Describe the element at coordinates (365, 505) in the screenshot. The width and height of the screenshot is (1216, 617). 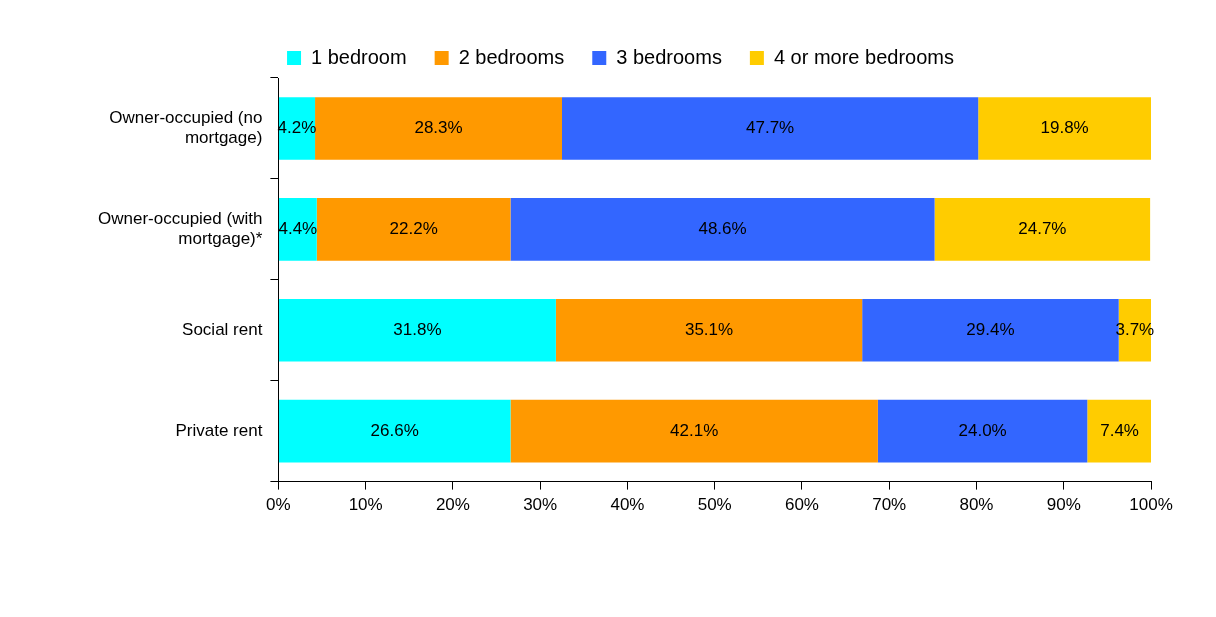
I see `x-tick-label: 10%` at that location.